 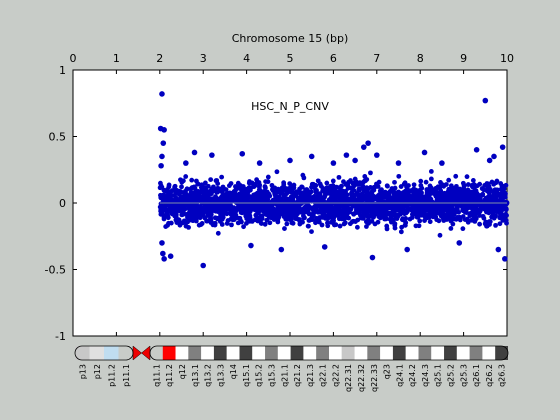 I want to click on band-label: q24.1, so click(x=399, y=375).